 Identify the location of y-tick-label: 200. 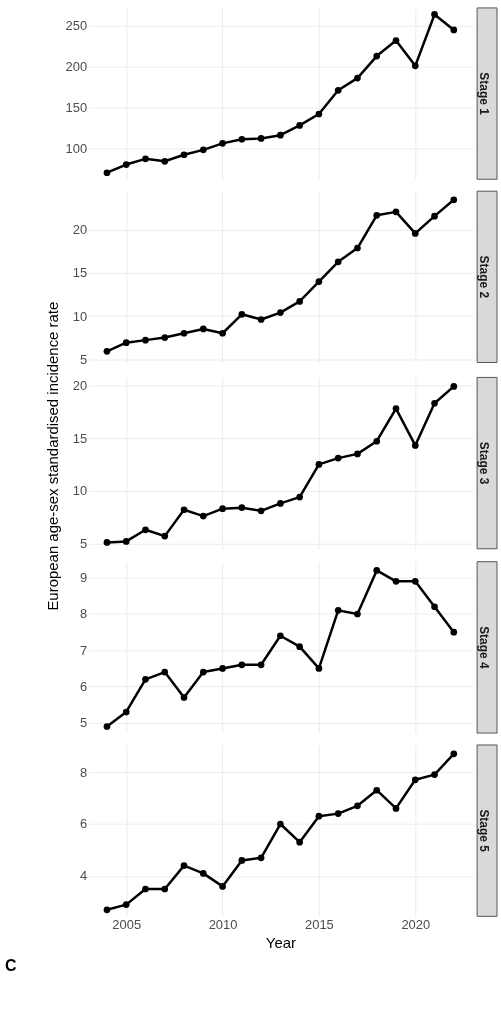
(76, 67).